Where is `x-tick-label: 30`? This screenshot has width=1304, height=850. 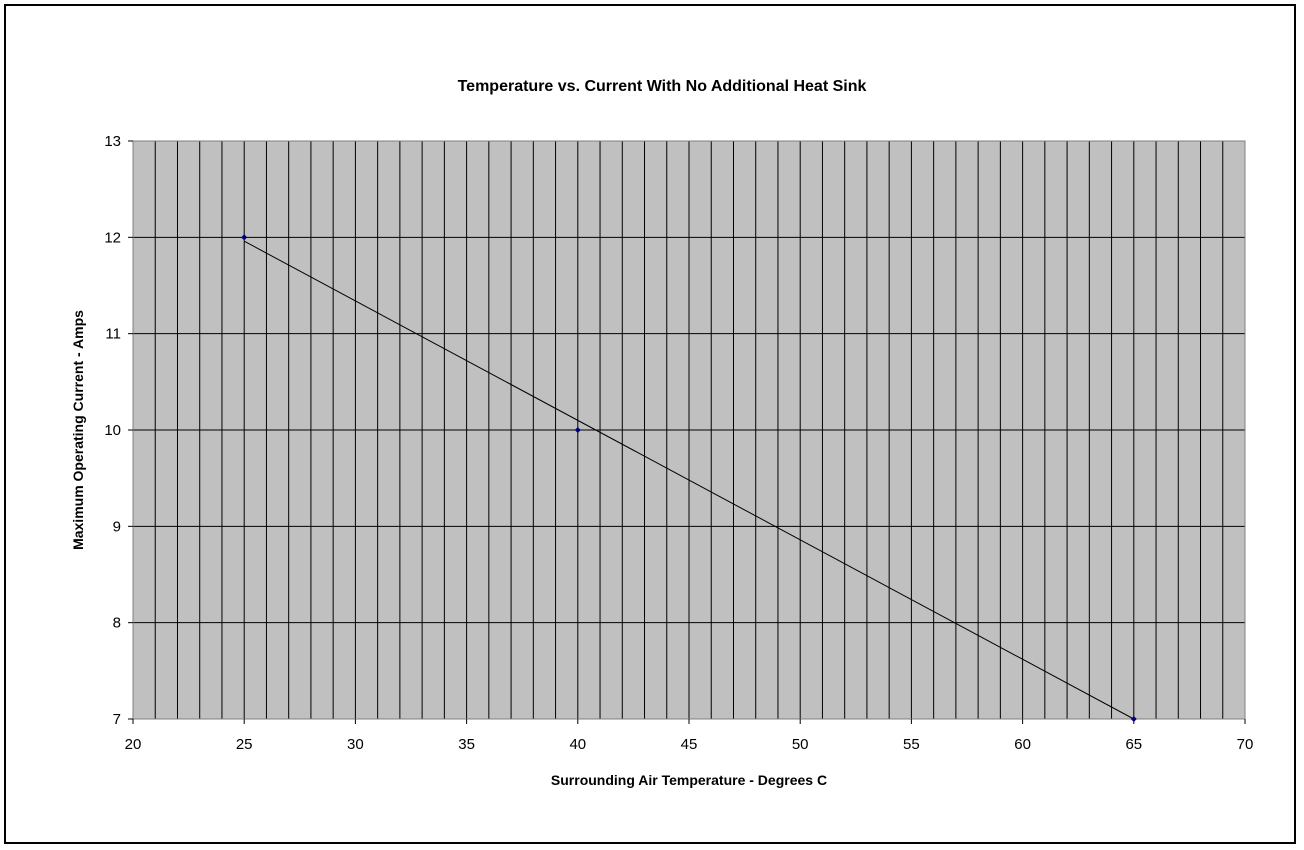 x-tick-label: 30 is located at coordinates (355, 744).